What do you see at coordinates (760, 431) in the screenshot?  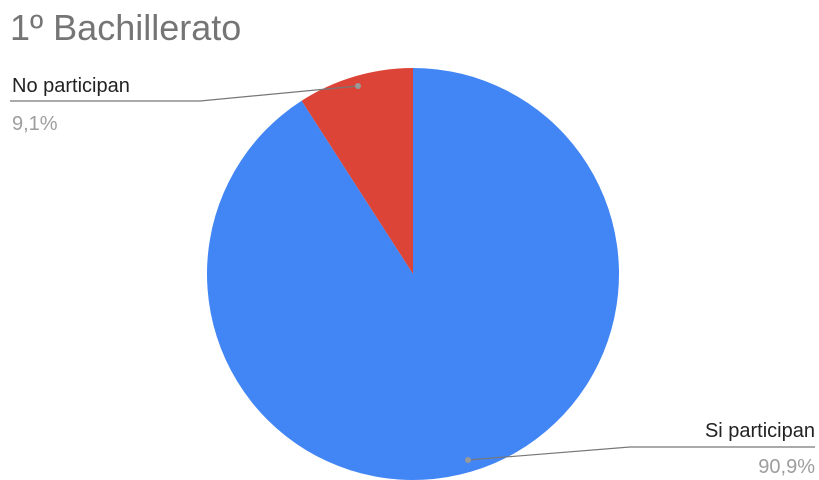 I see `slice-label-si-participan: Si participan` at bounding box center [760, 431].